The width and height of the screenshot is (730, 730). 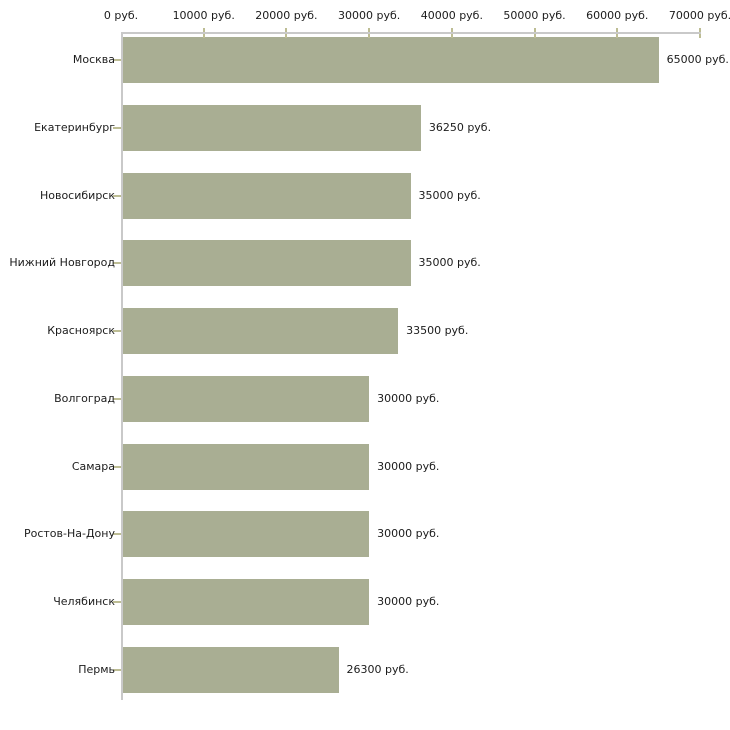 What do you see at coordinates (84, 601) in the screenshot?
I see `category-label: Челябинск` at bounding box center [84, 601].